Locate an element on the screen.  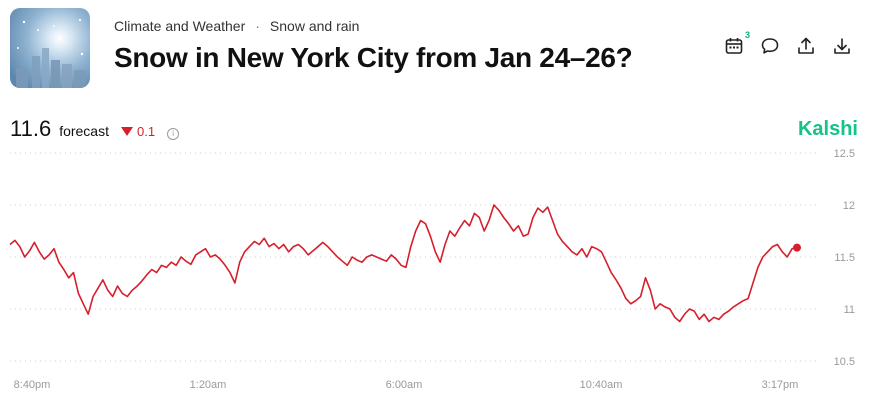
info-icon: i is located at coordinates (173, 133).